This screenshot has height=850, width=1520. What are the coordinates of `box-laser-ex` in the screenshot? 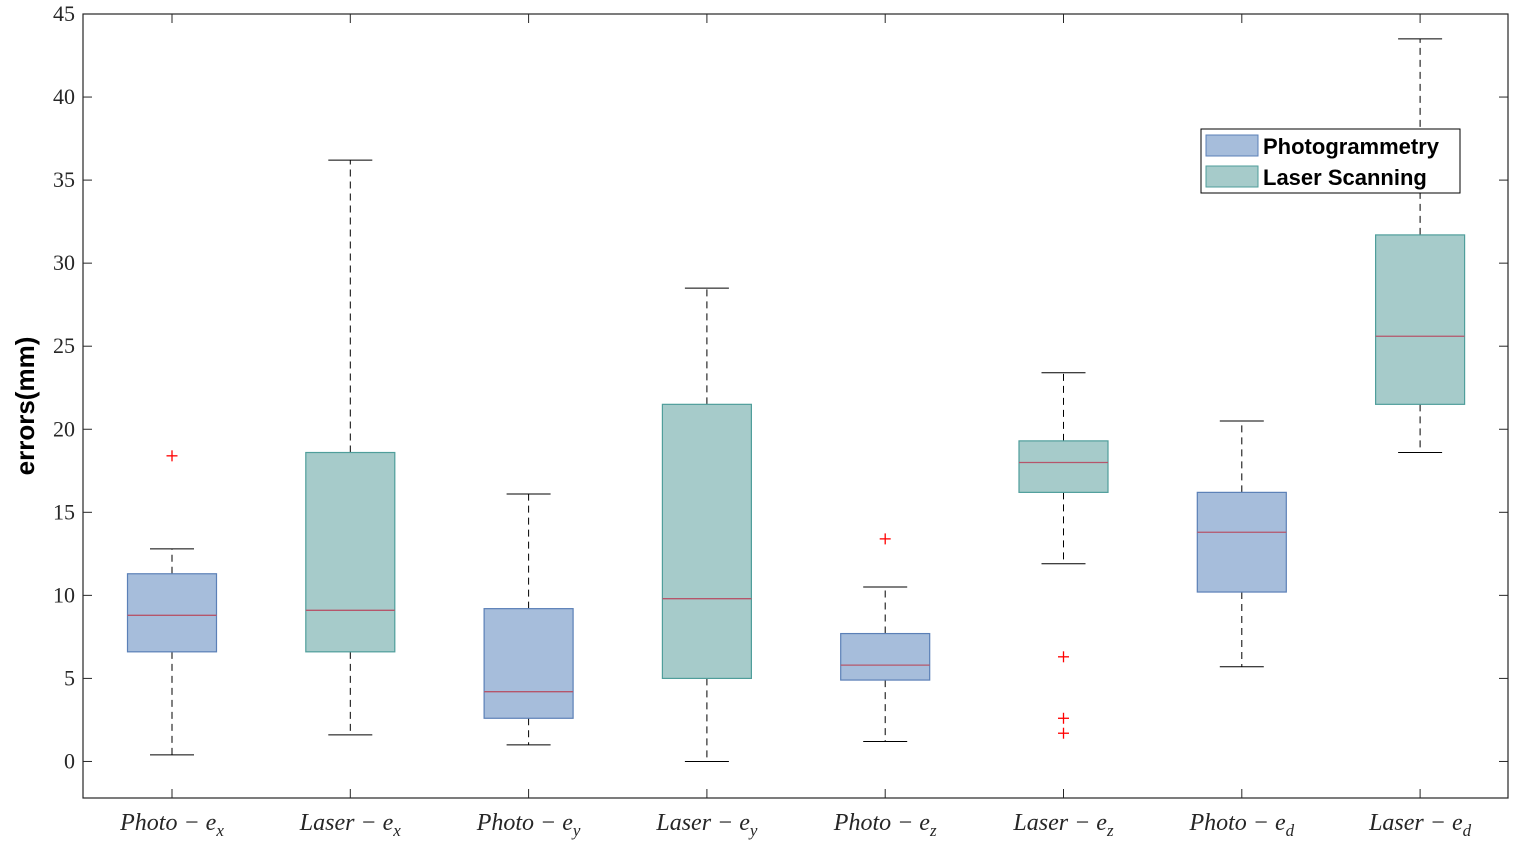 It's located at (350, 447).